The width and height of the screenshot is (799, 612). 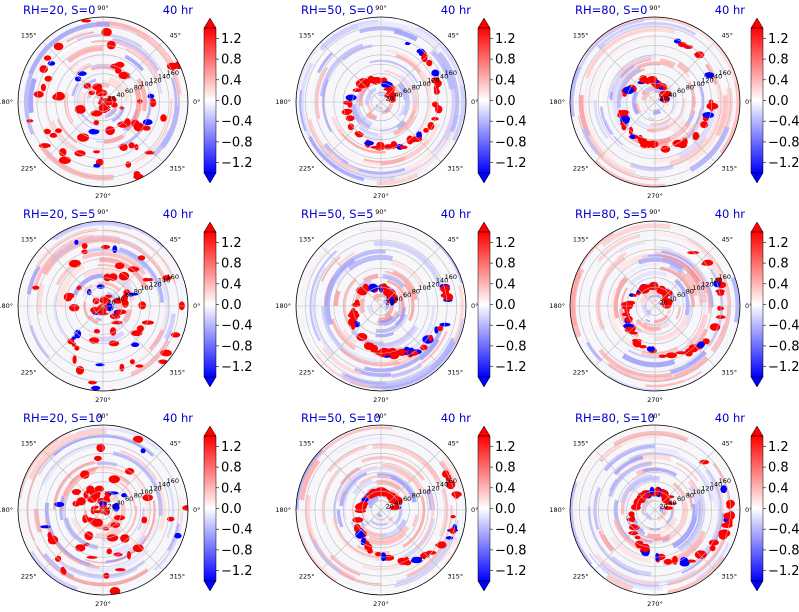 What do you see at coordinates (178, 577) in the screenshot?
I see `angle-tick-label: 315°` at bounding box center [178, 577].